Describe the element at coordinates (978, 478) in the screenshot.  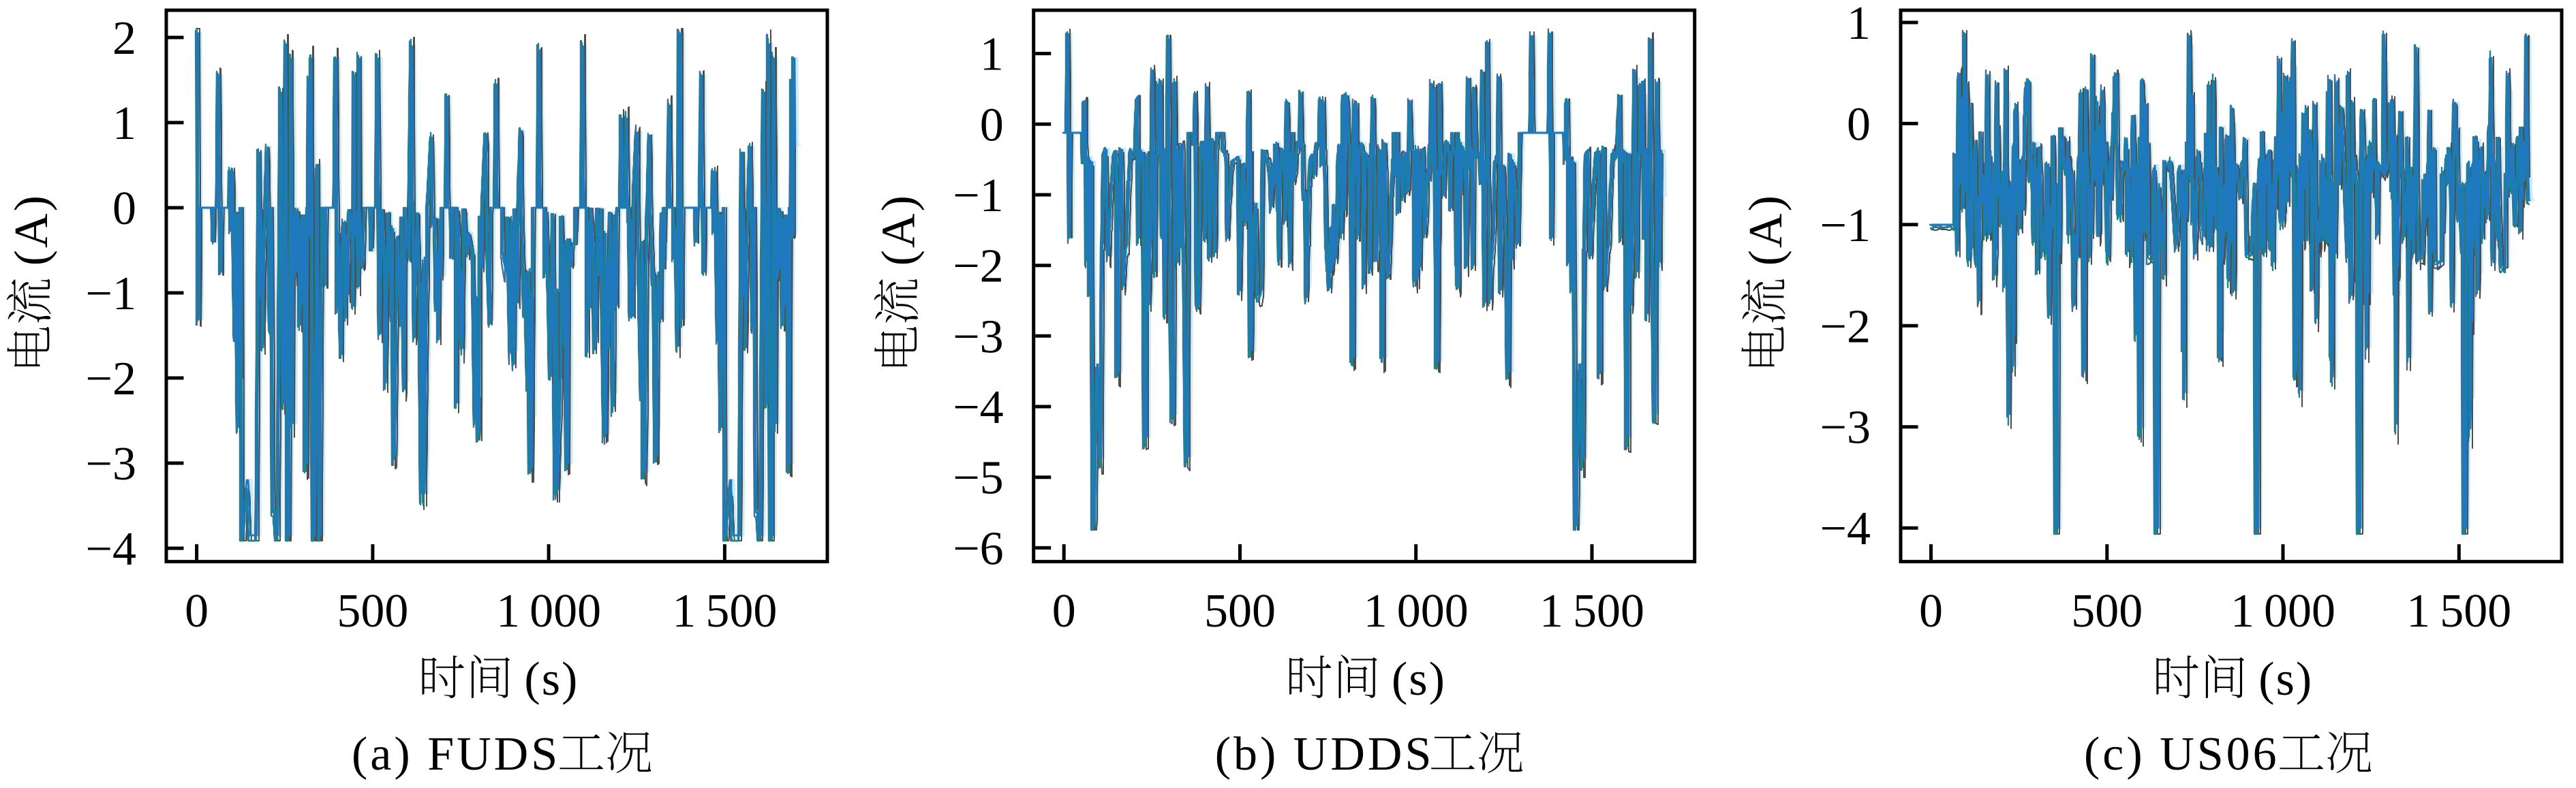
I see `svg-text: −5` at that location.